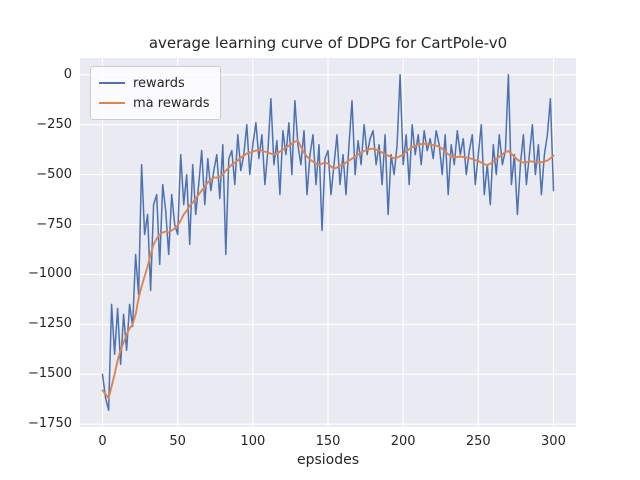  I want to click on legend: rewards ma rewards, so click(155, 93).